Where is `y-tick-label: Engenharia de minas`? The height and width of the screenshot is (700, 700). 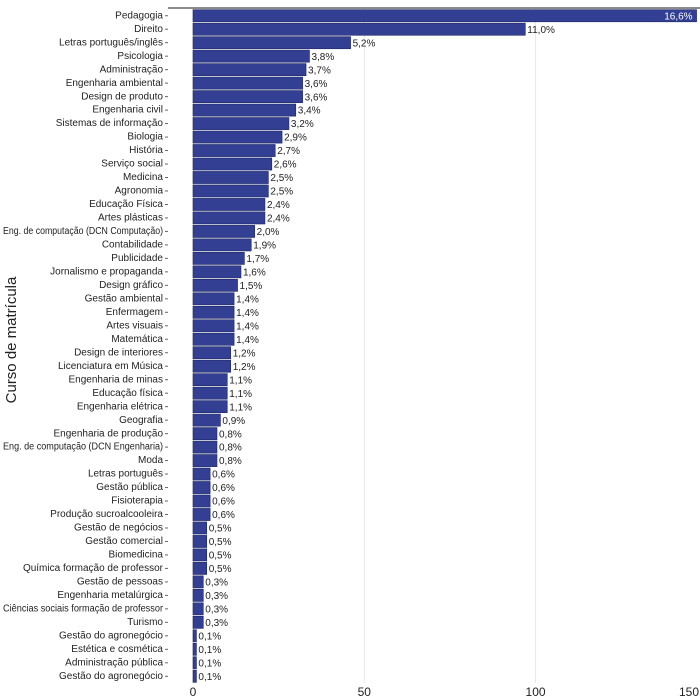
y-tick-label: Engenharia de minas is located at coordinates (115, 379).